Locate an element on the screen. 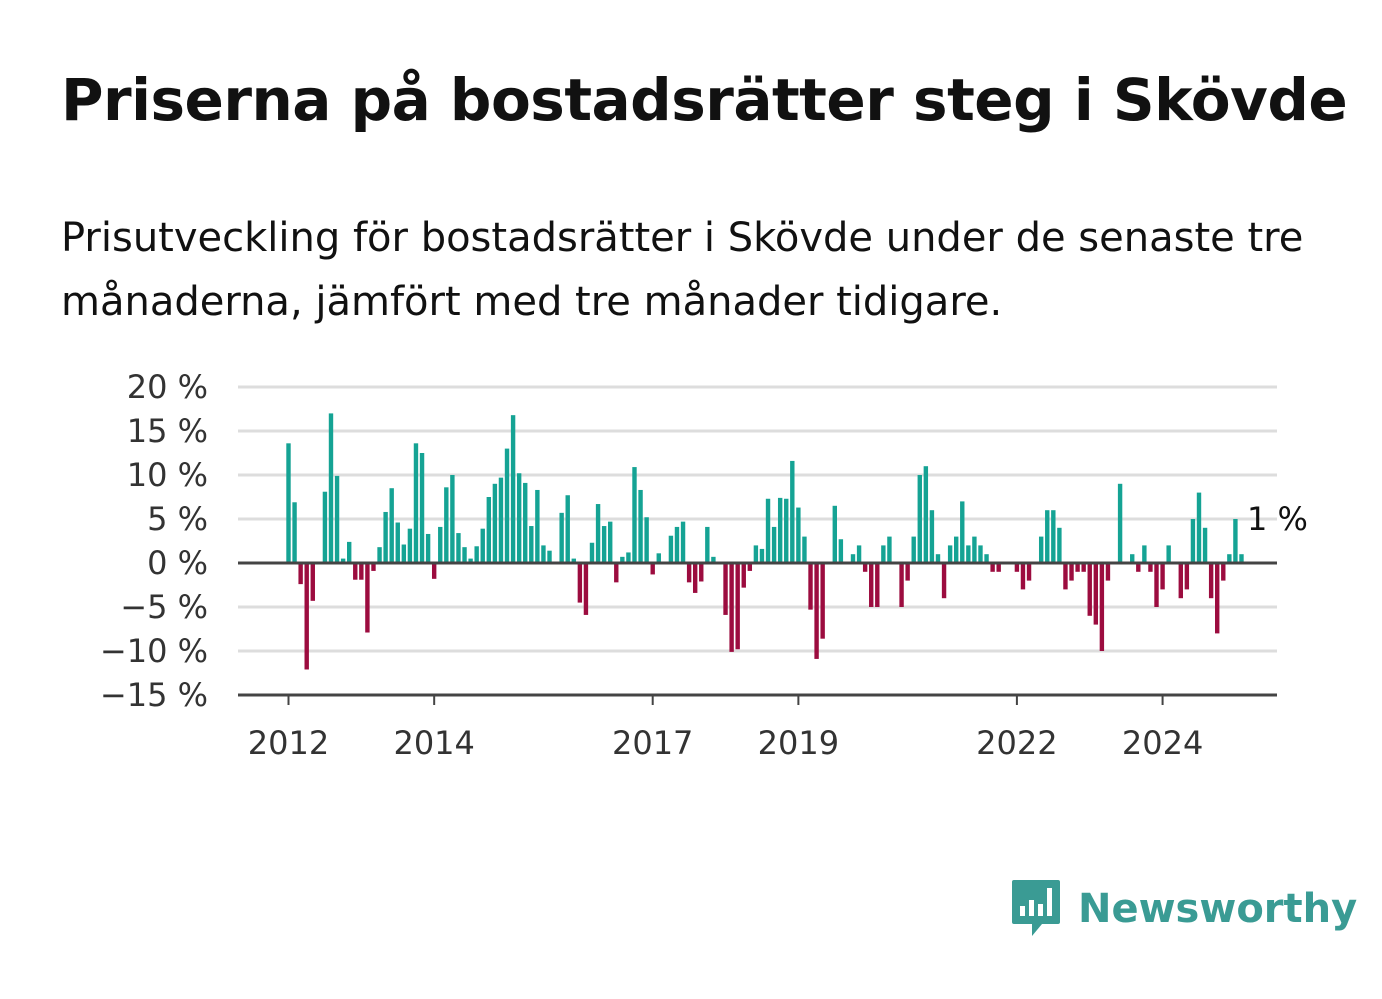 The image size is (1382, 999). y-axis-labels: 20 % 15 % 10 % 5 % 0 % −5 % −10 % −15 % is located at coordinates (154, 541).